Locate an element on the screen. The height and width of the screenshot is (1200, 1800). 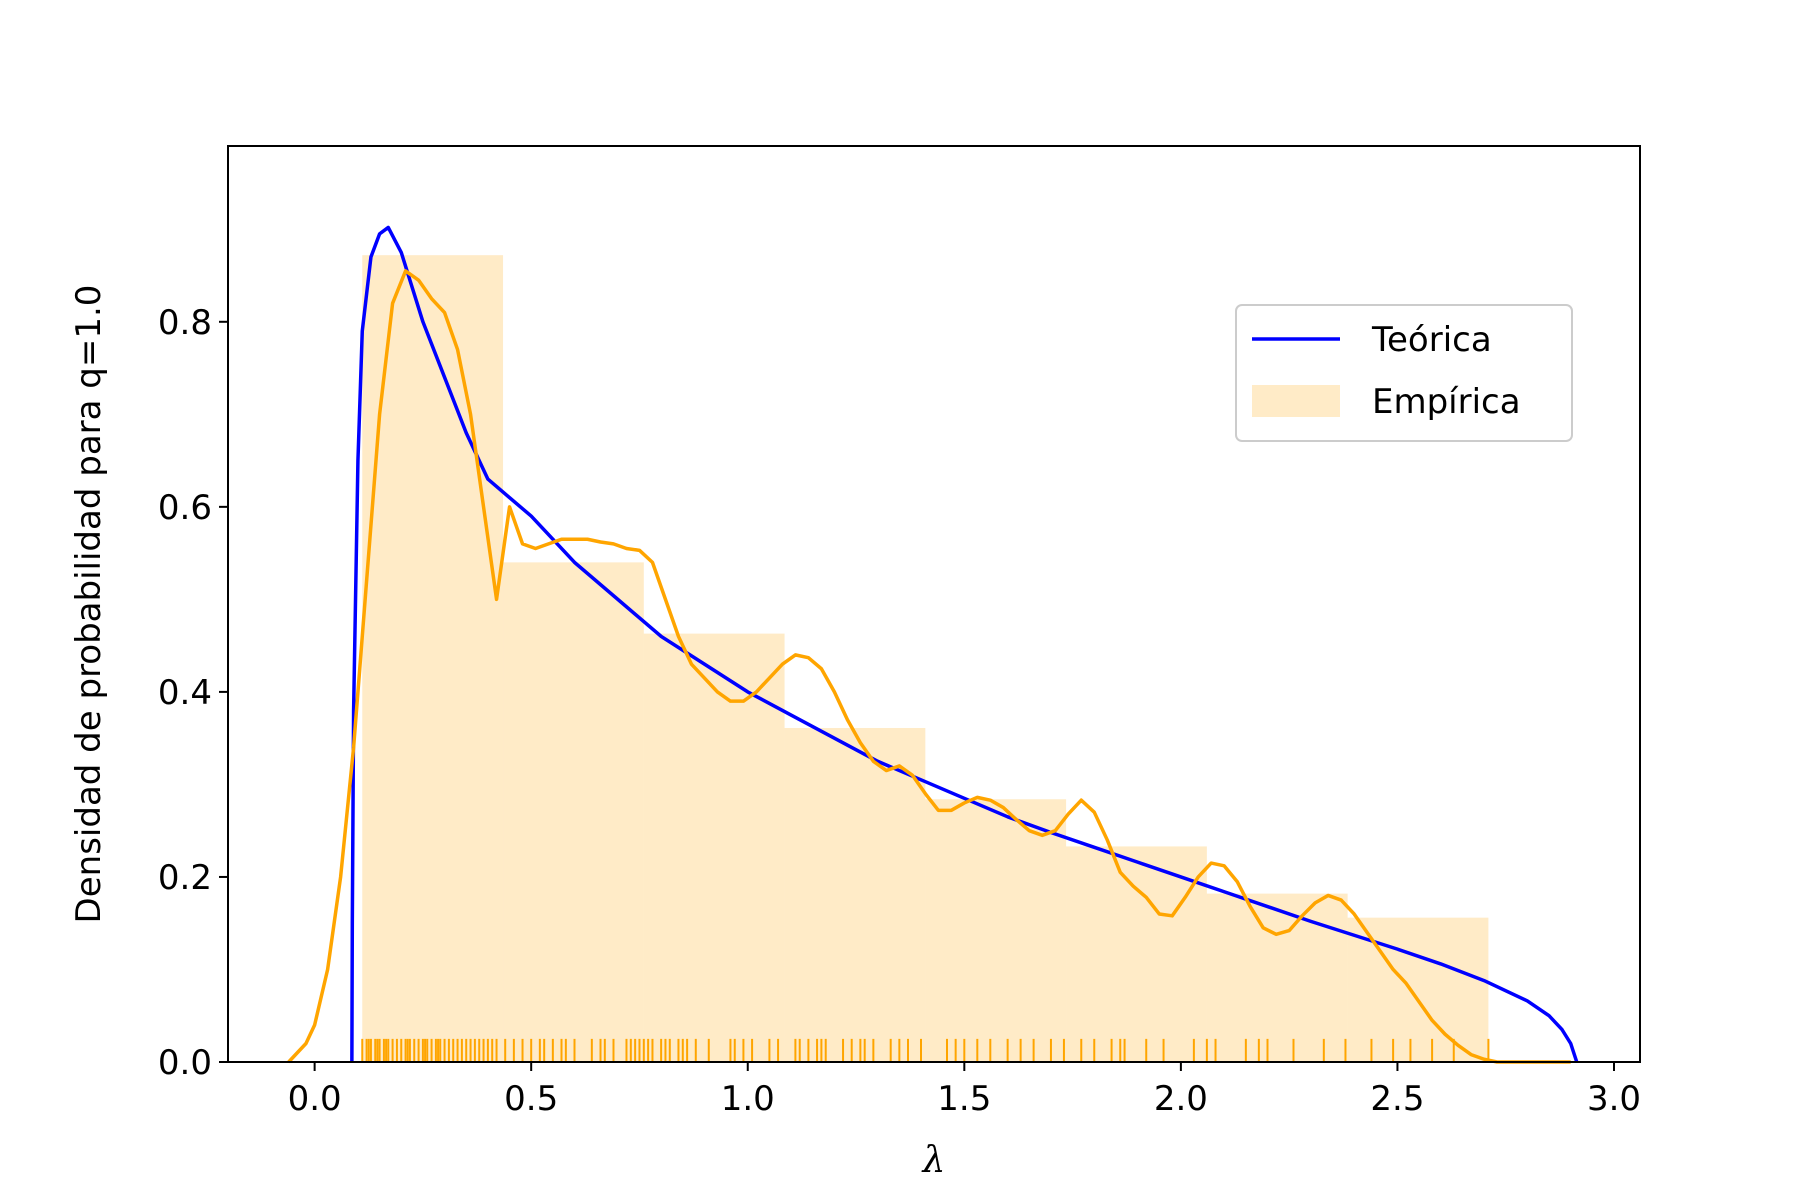
x-tick-label: 0.5 is located at coordinates (531, 1099).